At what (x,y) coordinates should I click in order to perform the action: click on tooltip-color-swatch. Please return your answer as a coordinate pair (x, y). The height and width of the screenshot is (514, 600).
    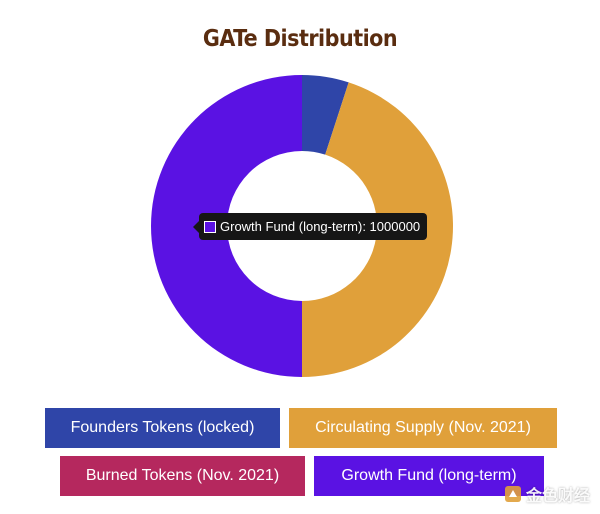
    Looking at the image, I should click on (210, 226).